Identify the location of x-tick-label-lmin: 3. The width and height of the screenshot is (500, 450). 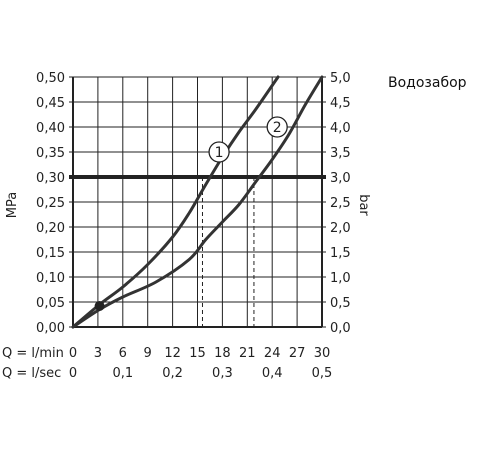
(98, 353).